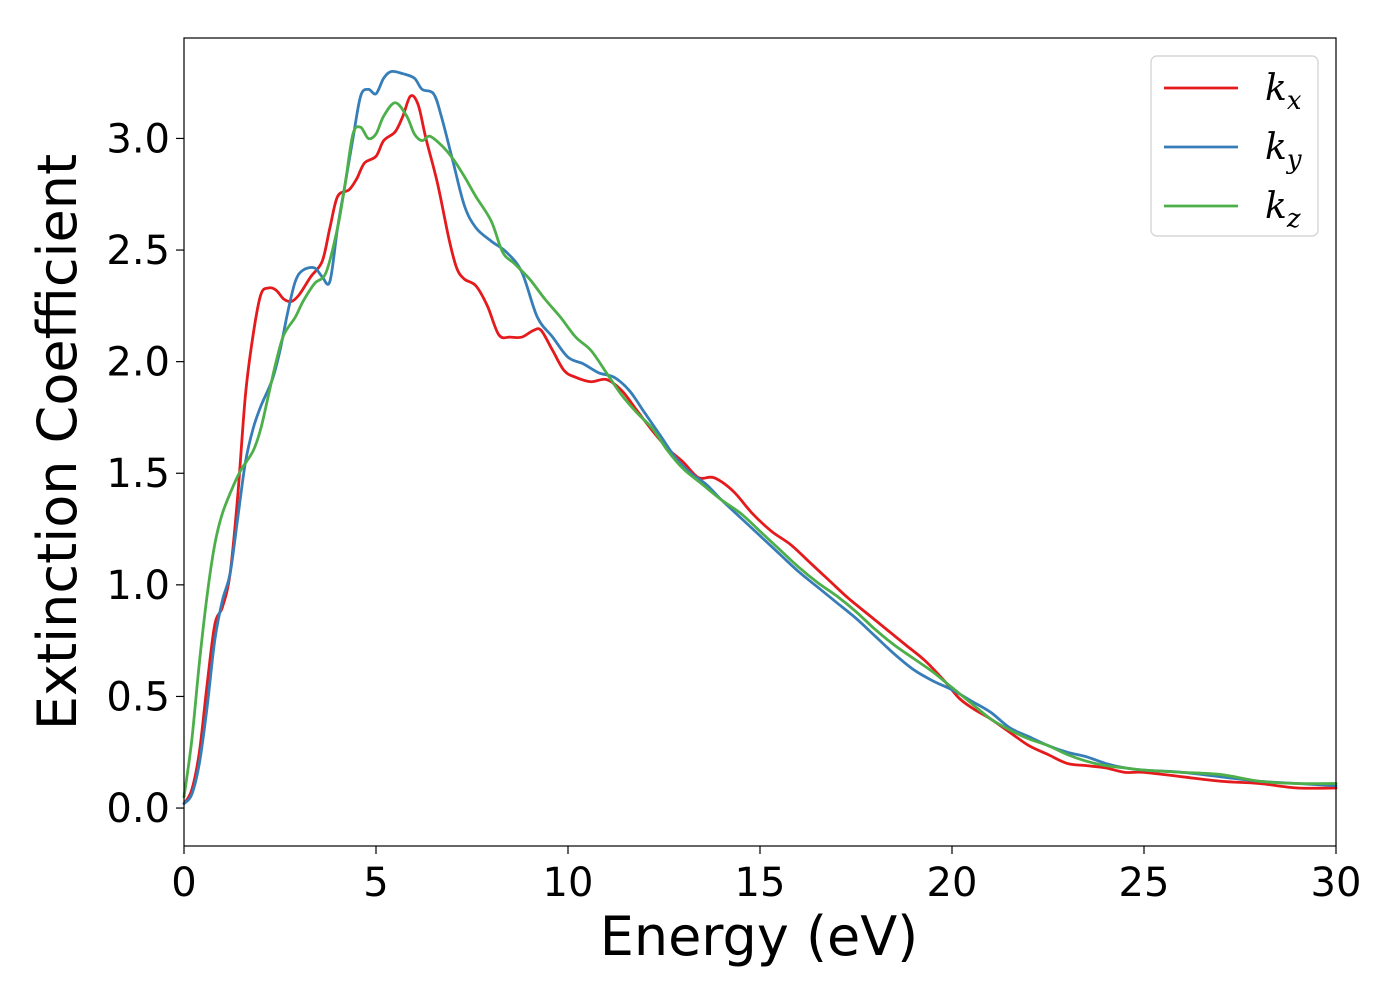 This screenshot has width=1400, height=1004. What do you see at coordinates (568, 883) in the screenshot?
I see `x-tick-label: 10` at bounding box center [568, 883].